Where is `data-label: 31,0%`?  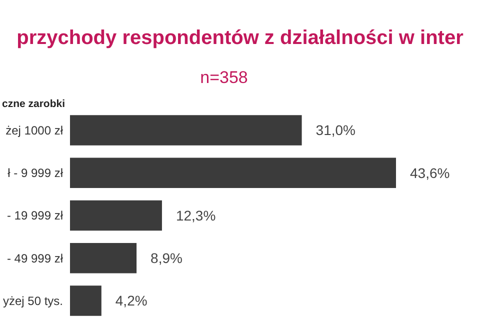
data-label: 31,0% is located at coordinates (336, 130).